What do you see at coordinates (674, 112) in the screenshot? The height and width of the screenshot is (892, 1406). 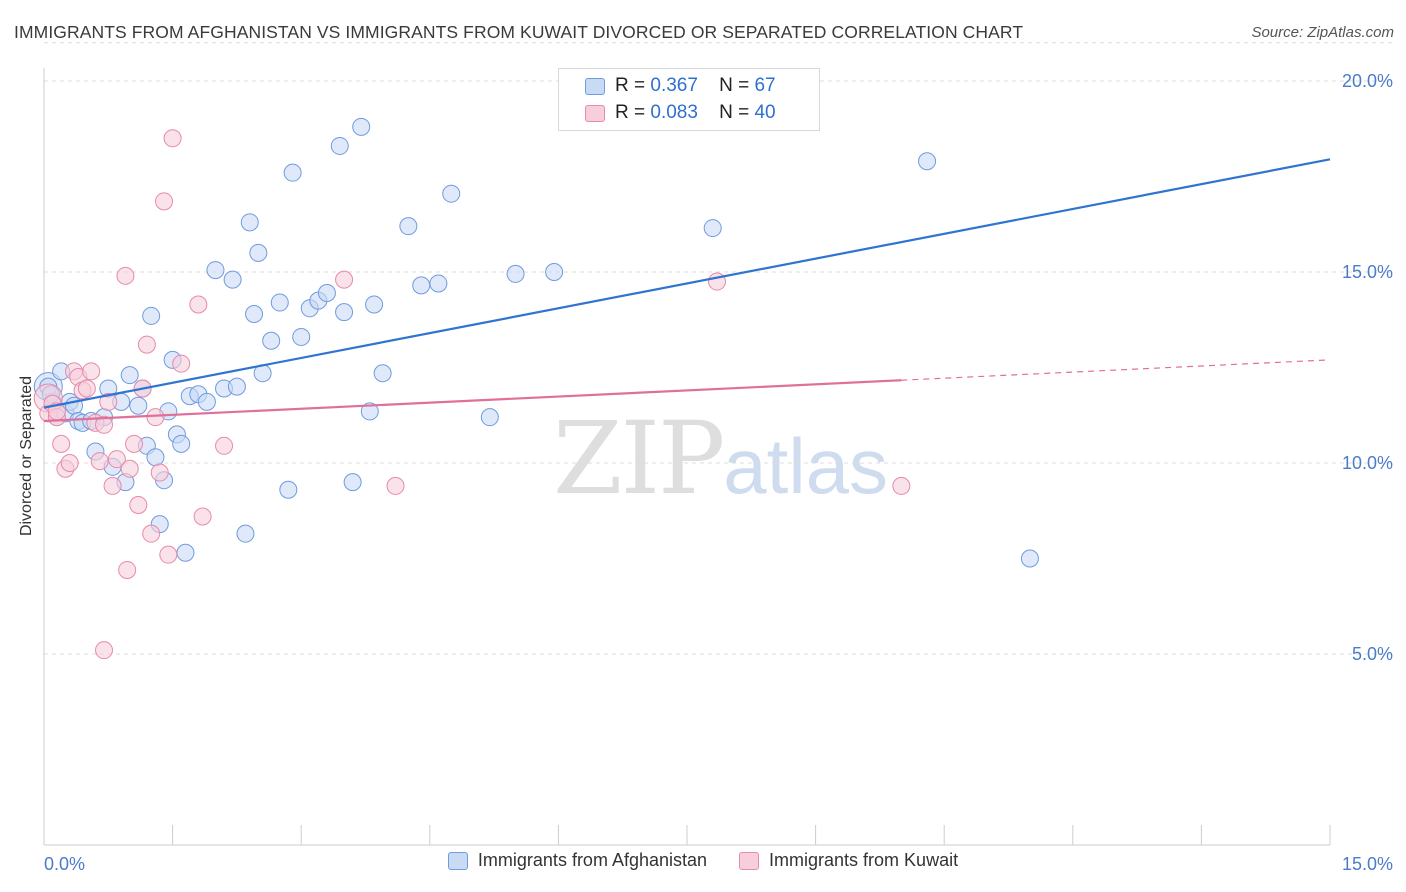 I see `r-value: 0.083` at bounding box center [674, 112].